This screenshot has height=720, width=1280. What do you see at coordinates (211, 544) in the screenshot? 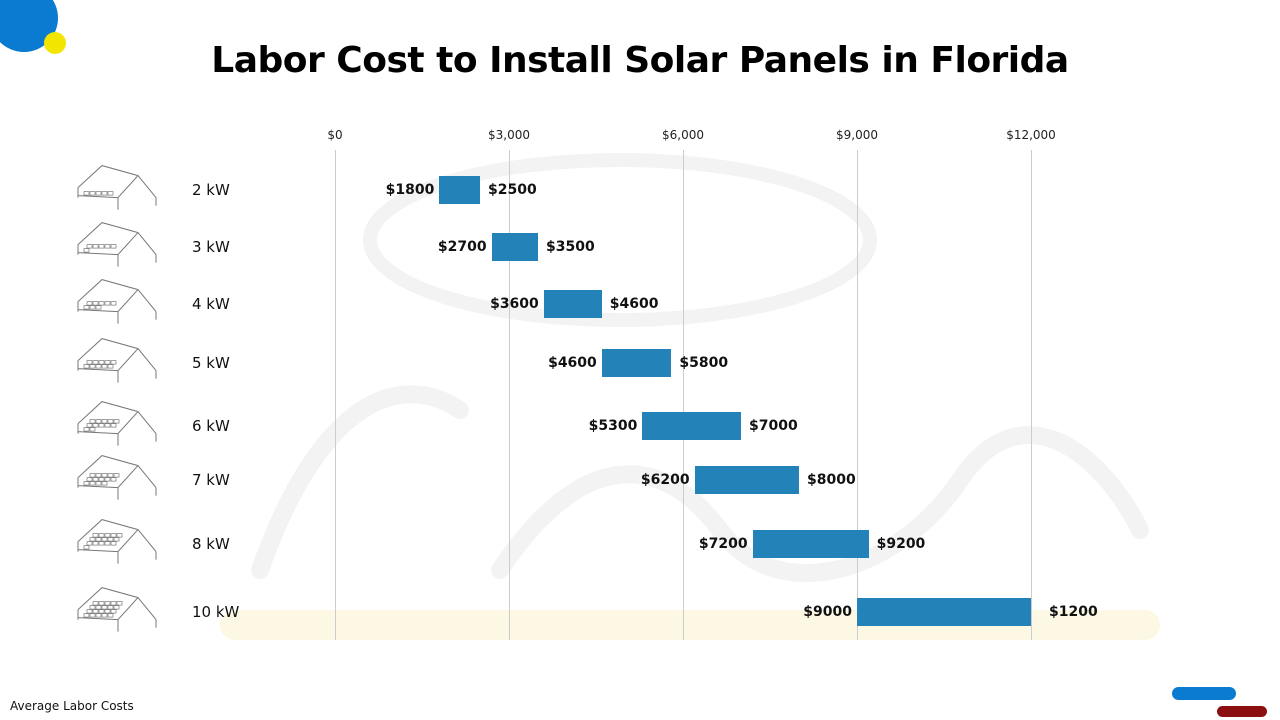
I see `category-label: 8 kW` at bounding box center [211, 544].